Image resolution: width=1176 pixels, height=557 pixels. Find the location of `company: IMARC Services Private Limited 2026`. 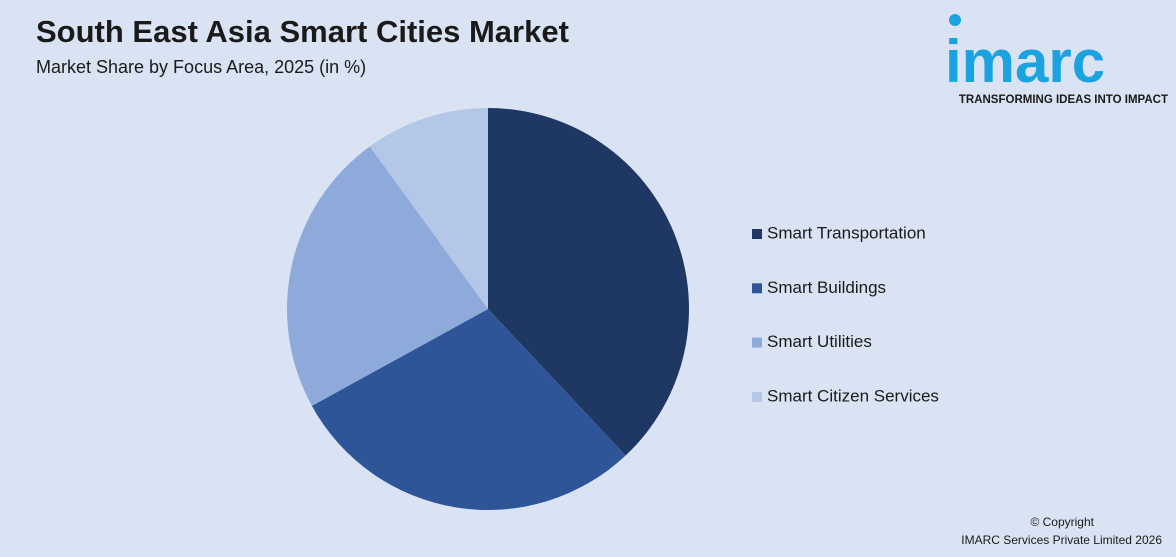

company: IMARC Services Private Limited 2026 is located at coordinates (1061, 540).